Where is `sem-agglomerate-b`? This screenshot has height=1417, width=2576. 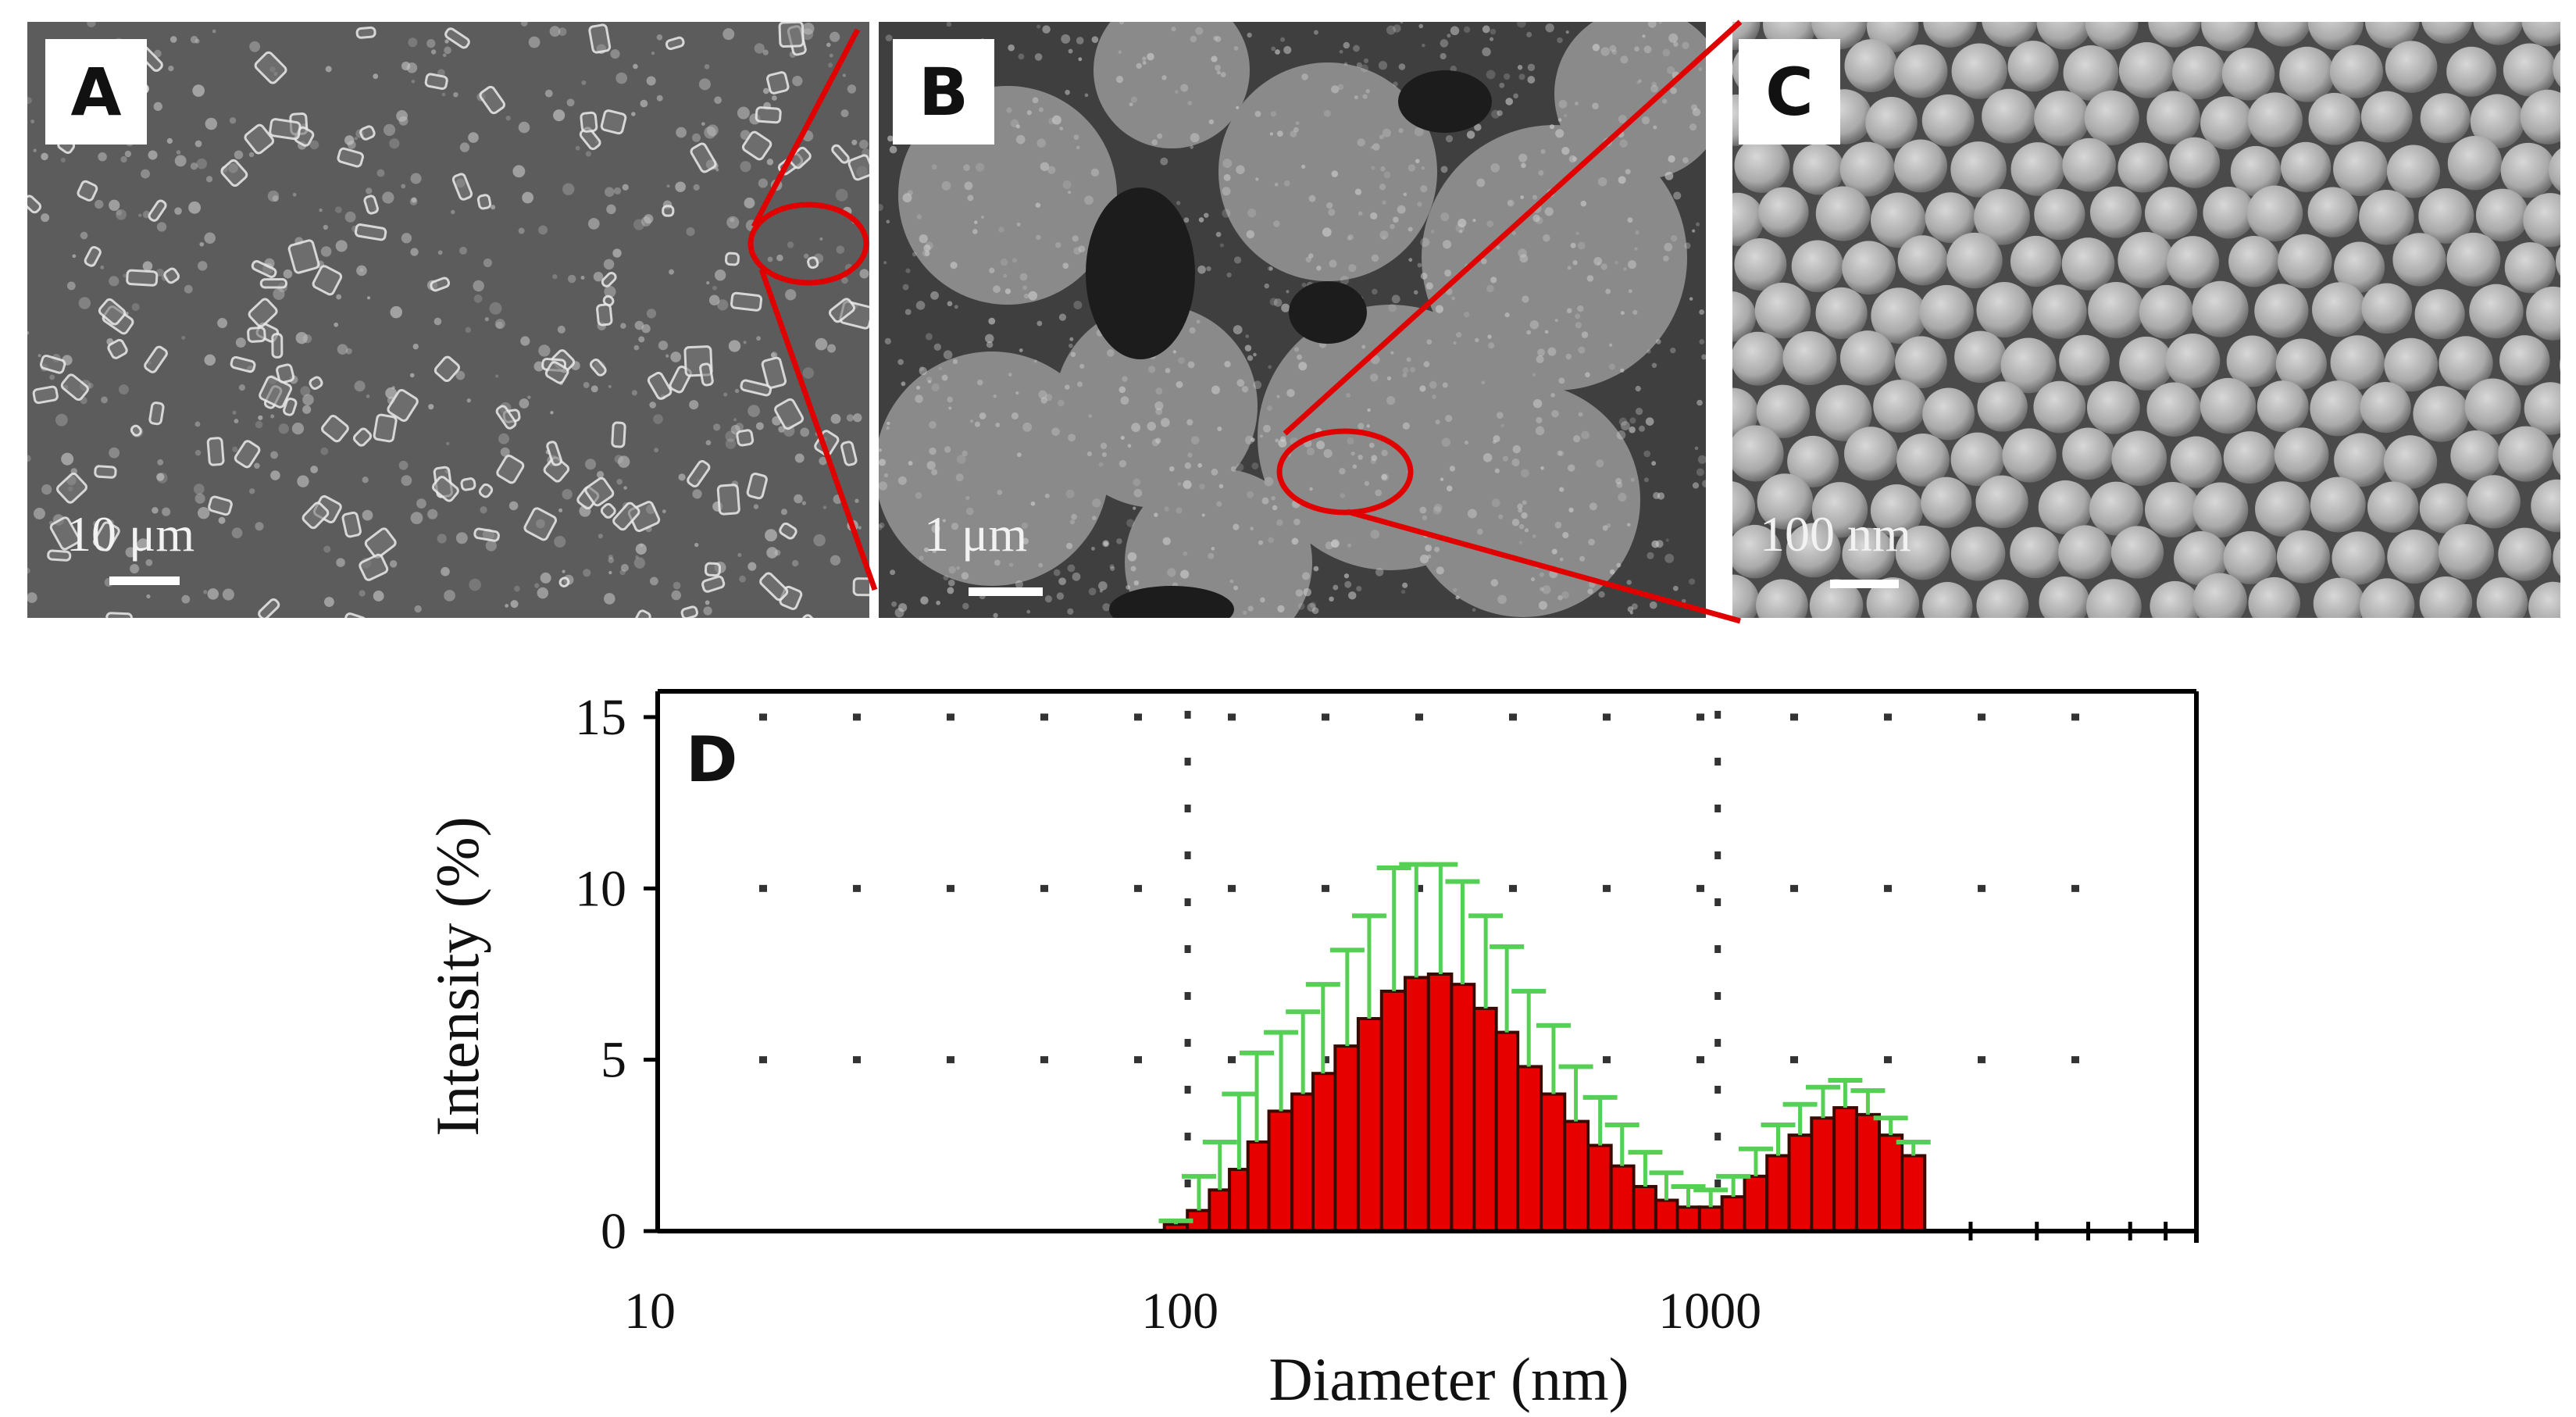 sem-agglomerate-b is located at coordinates (1218, 543).